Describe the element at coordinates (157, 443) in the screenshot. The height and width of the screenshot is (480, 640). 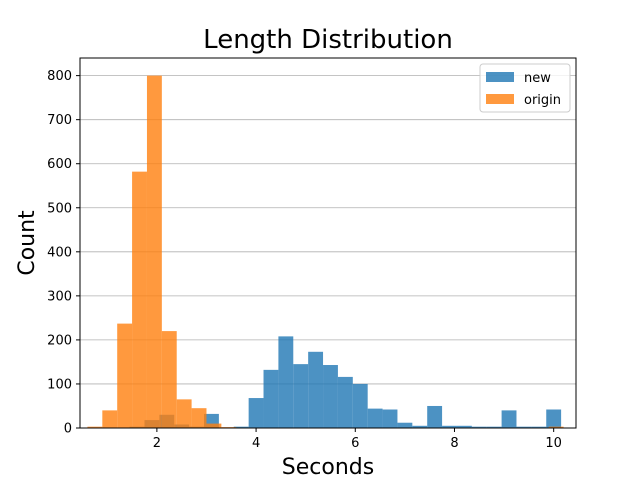
I see `x-tick-label: 2` at that location.